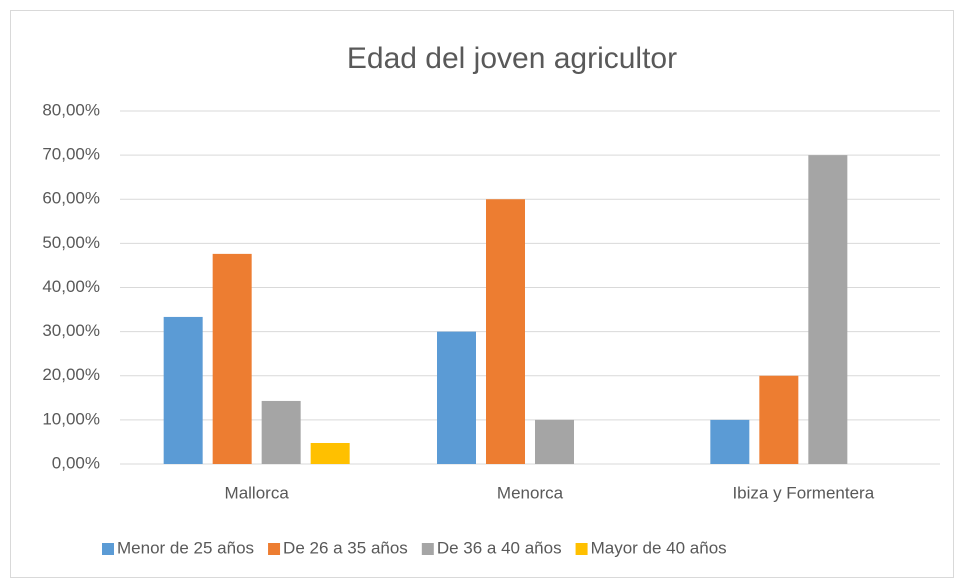 The height and width of the screenshot is (579, 955). Describe the element at coordinates (499, 547) in the screenshot. I see `legend-label: De 36 a 40 años` at that location.